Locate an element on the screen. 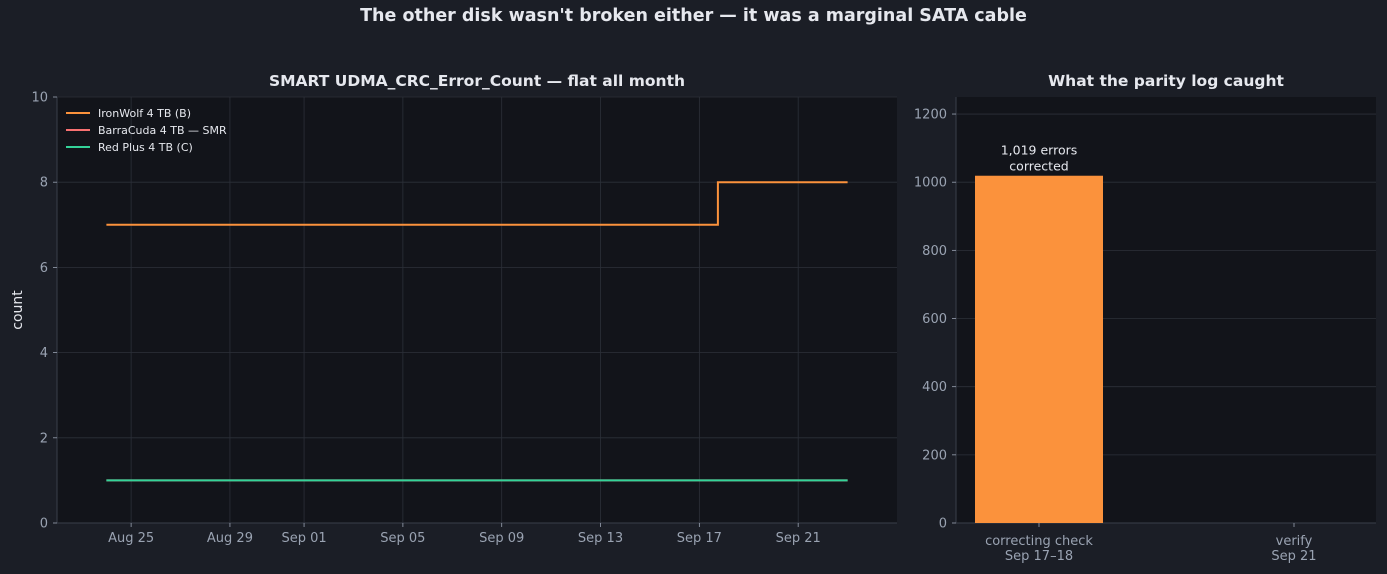 Image resolution: width=1387 pixels, height=574 pixels. bar-annotation: corrected is located at coordinates (1038, 166).